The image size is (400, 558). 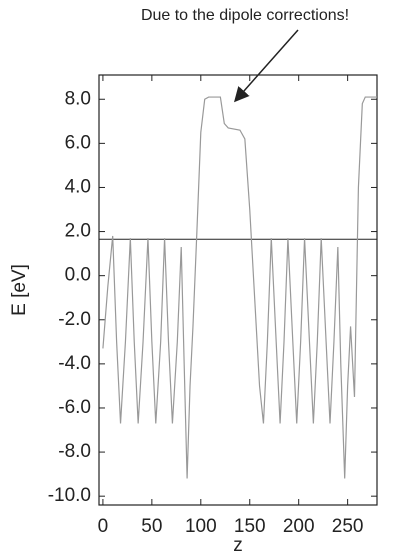 What do you see at coordinates (78, 142) in the screenshot?
I see `y-tick-label: 6.0` at bounding box center [78, 142].